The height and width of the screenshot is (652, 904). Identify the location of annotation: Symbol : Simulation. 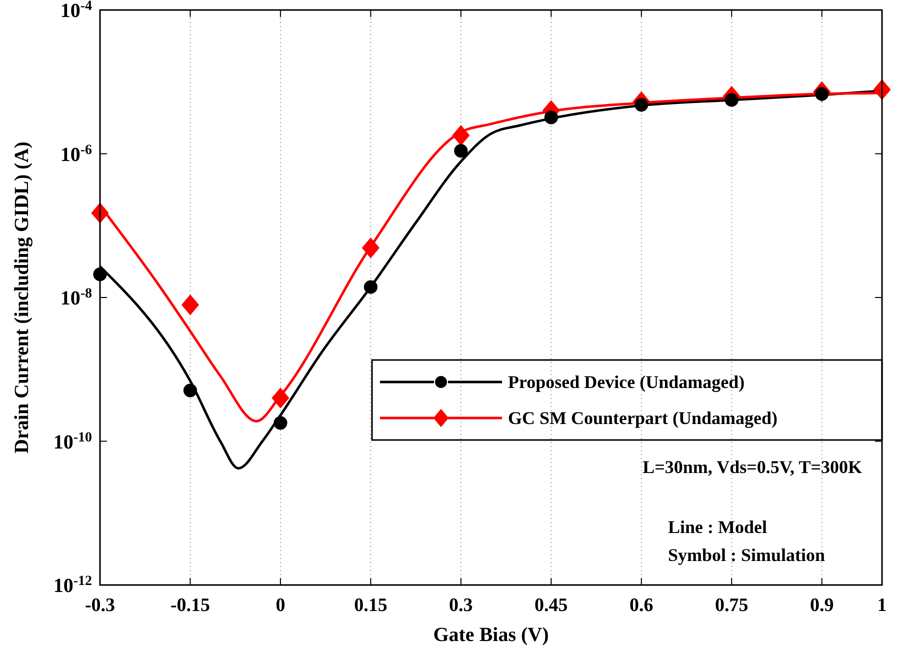
(747, 555).